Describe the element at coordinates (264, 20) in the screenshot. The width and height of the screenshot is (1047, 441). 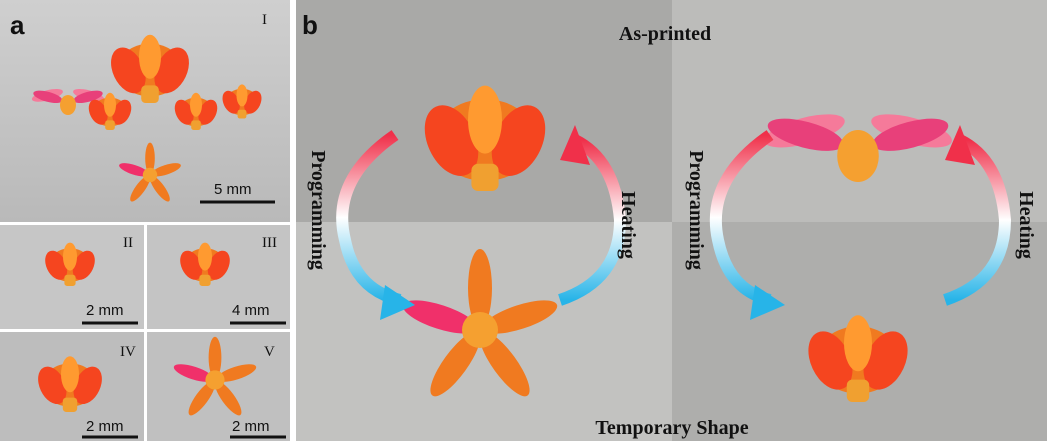
I see `roman-label: I` at that location.